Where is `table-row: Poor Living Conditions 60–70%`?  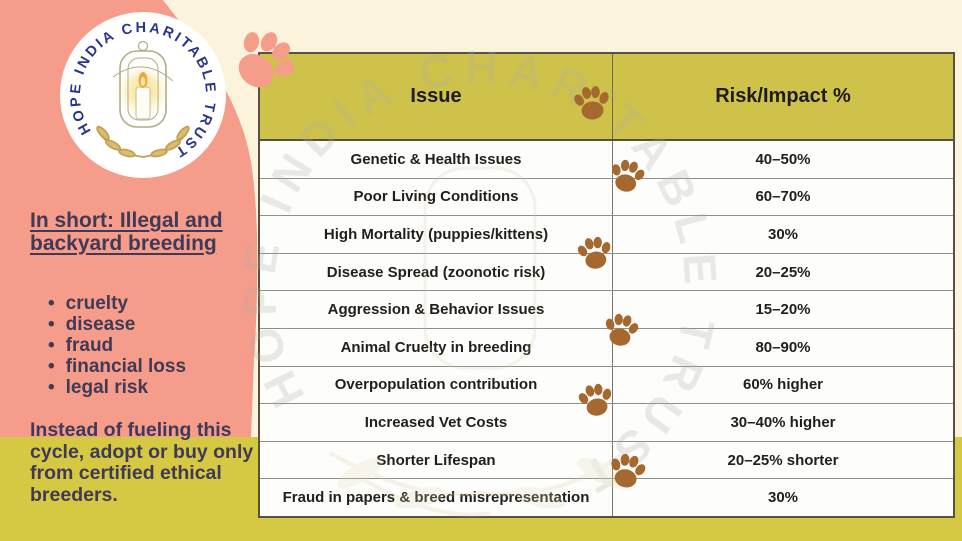
table-row: Poor Living Conditions 60–70% is located at coordinates (606, 197).